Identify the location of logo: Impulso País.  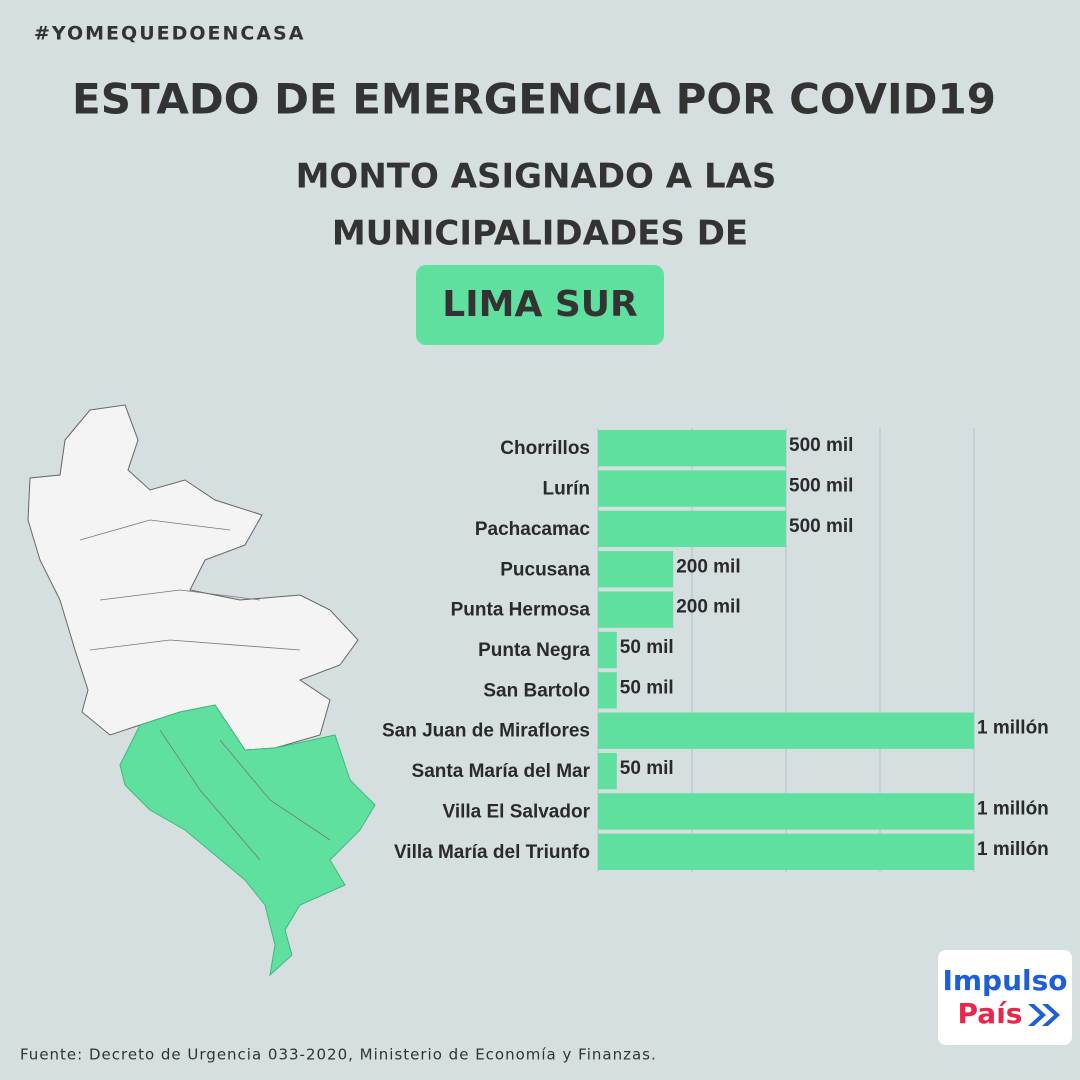
(1005, 997).